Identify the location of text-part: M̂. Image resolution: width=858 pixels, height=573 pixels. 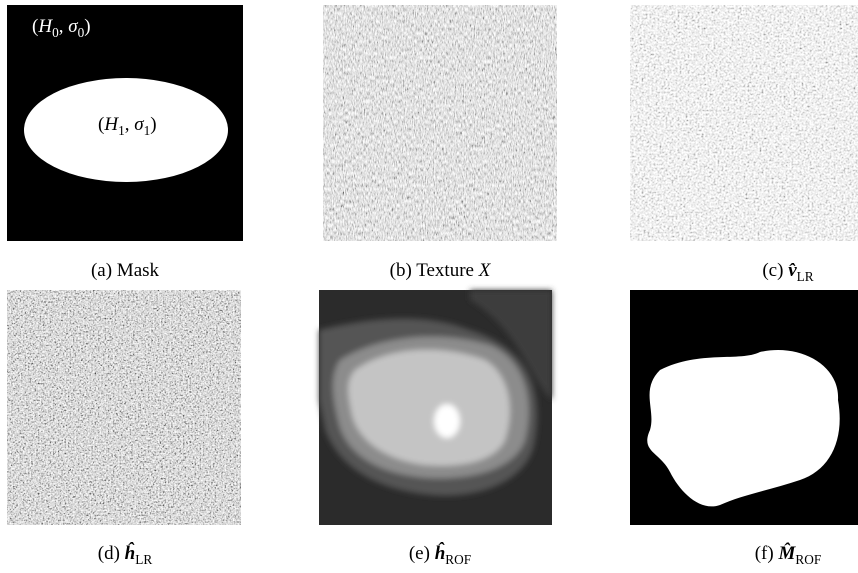
(786, 553).